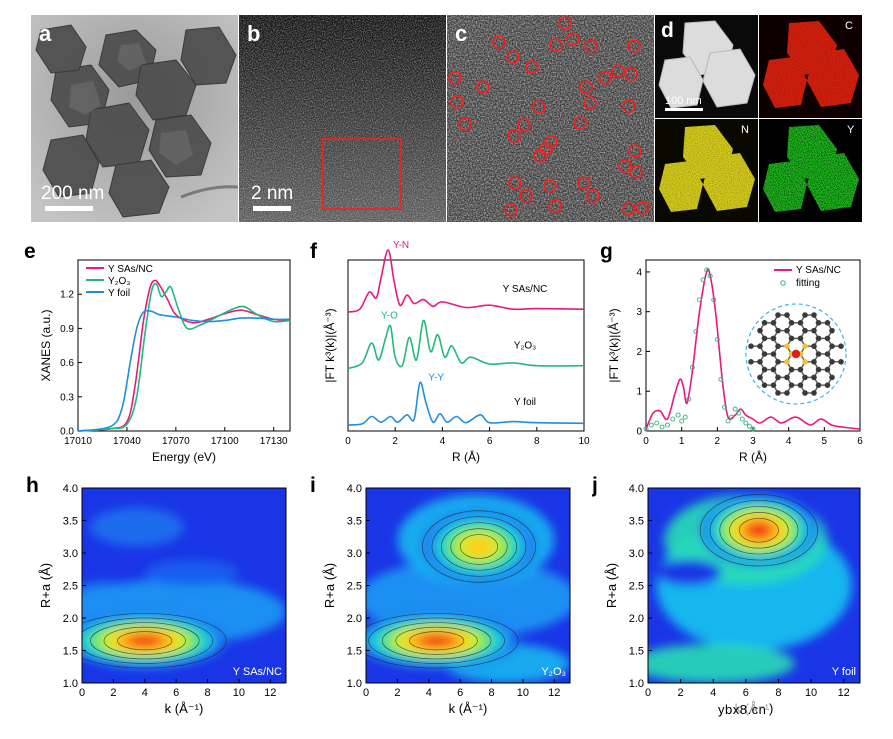  What do you see at coordinates (844, 672) in the screenshot?
I see `heatmap-annotation: Y foil` at bounding box center [844, 672].